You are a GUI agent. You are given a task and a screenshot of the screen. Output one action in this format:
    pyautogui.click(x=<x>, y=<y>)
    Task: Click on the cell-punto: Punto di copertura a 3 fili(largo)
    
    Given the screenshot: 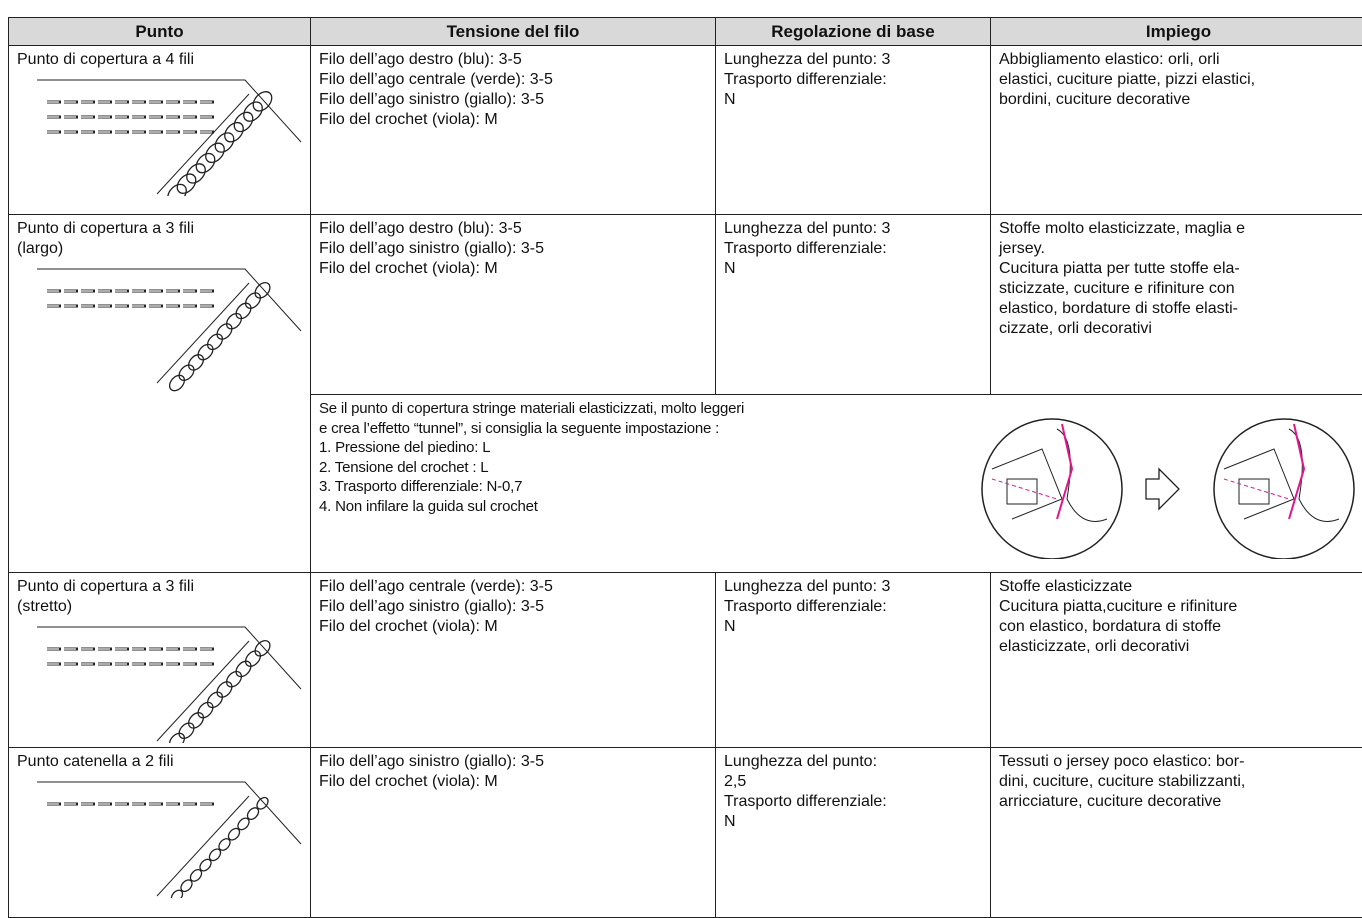 What is the action you would take?
    pyautogui.click(x=160, y=394)
    